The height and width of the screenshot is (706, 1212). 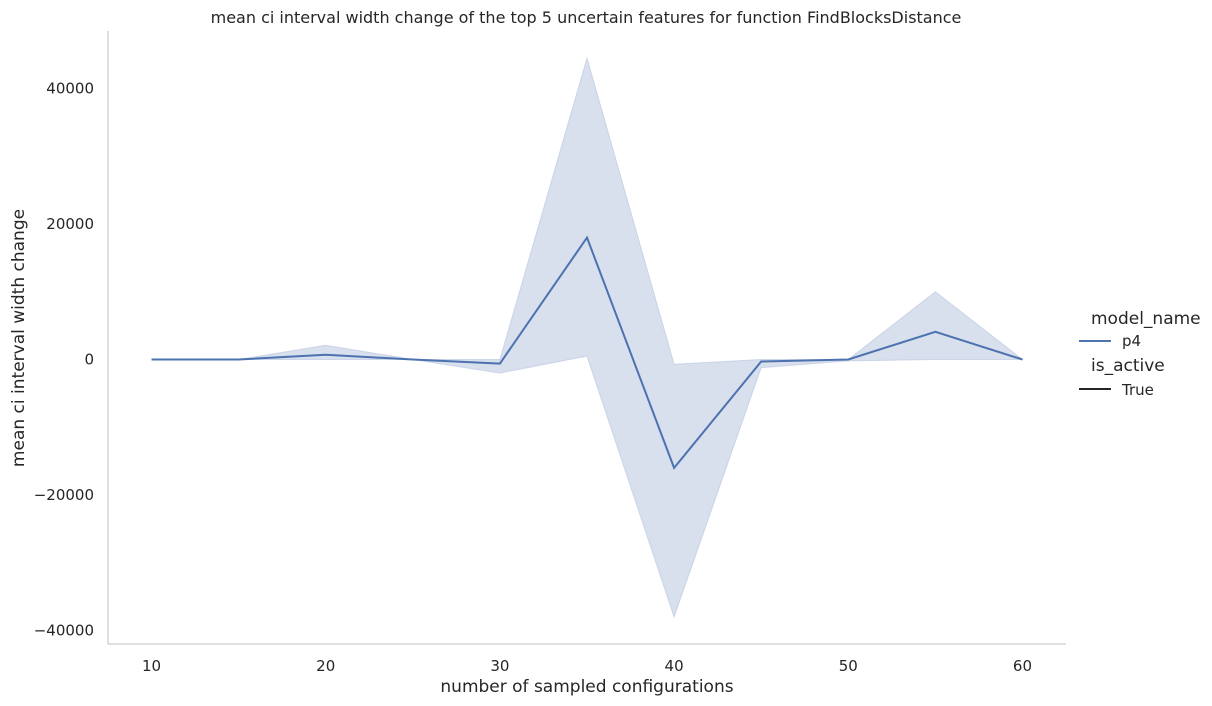 What do you see at coordinates (586, 687) in the screenshot?
I see `x-axis-label: number of sampled configurations` at bounding box center [586, 687].